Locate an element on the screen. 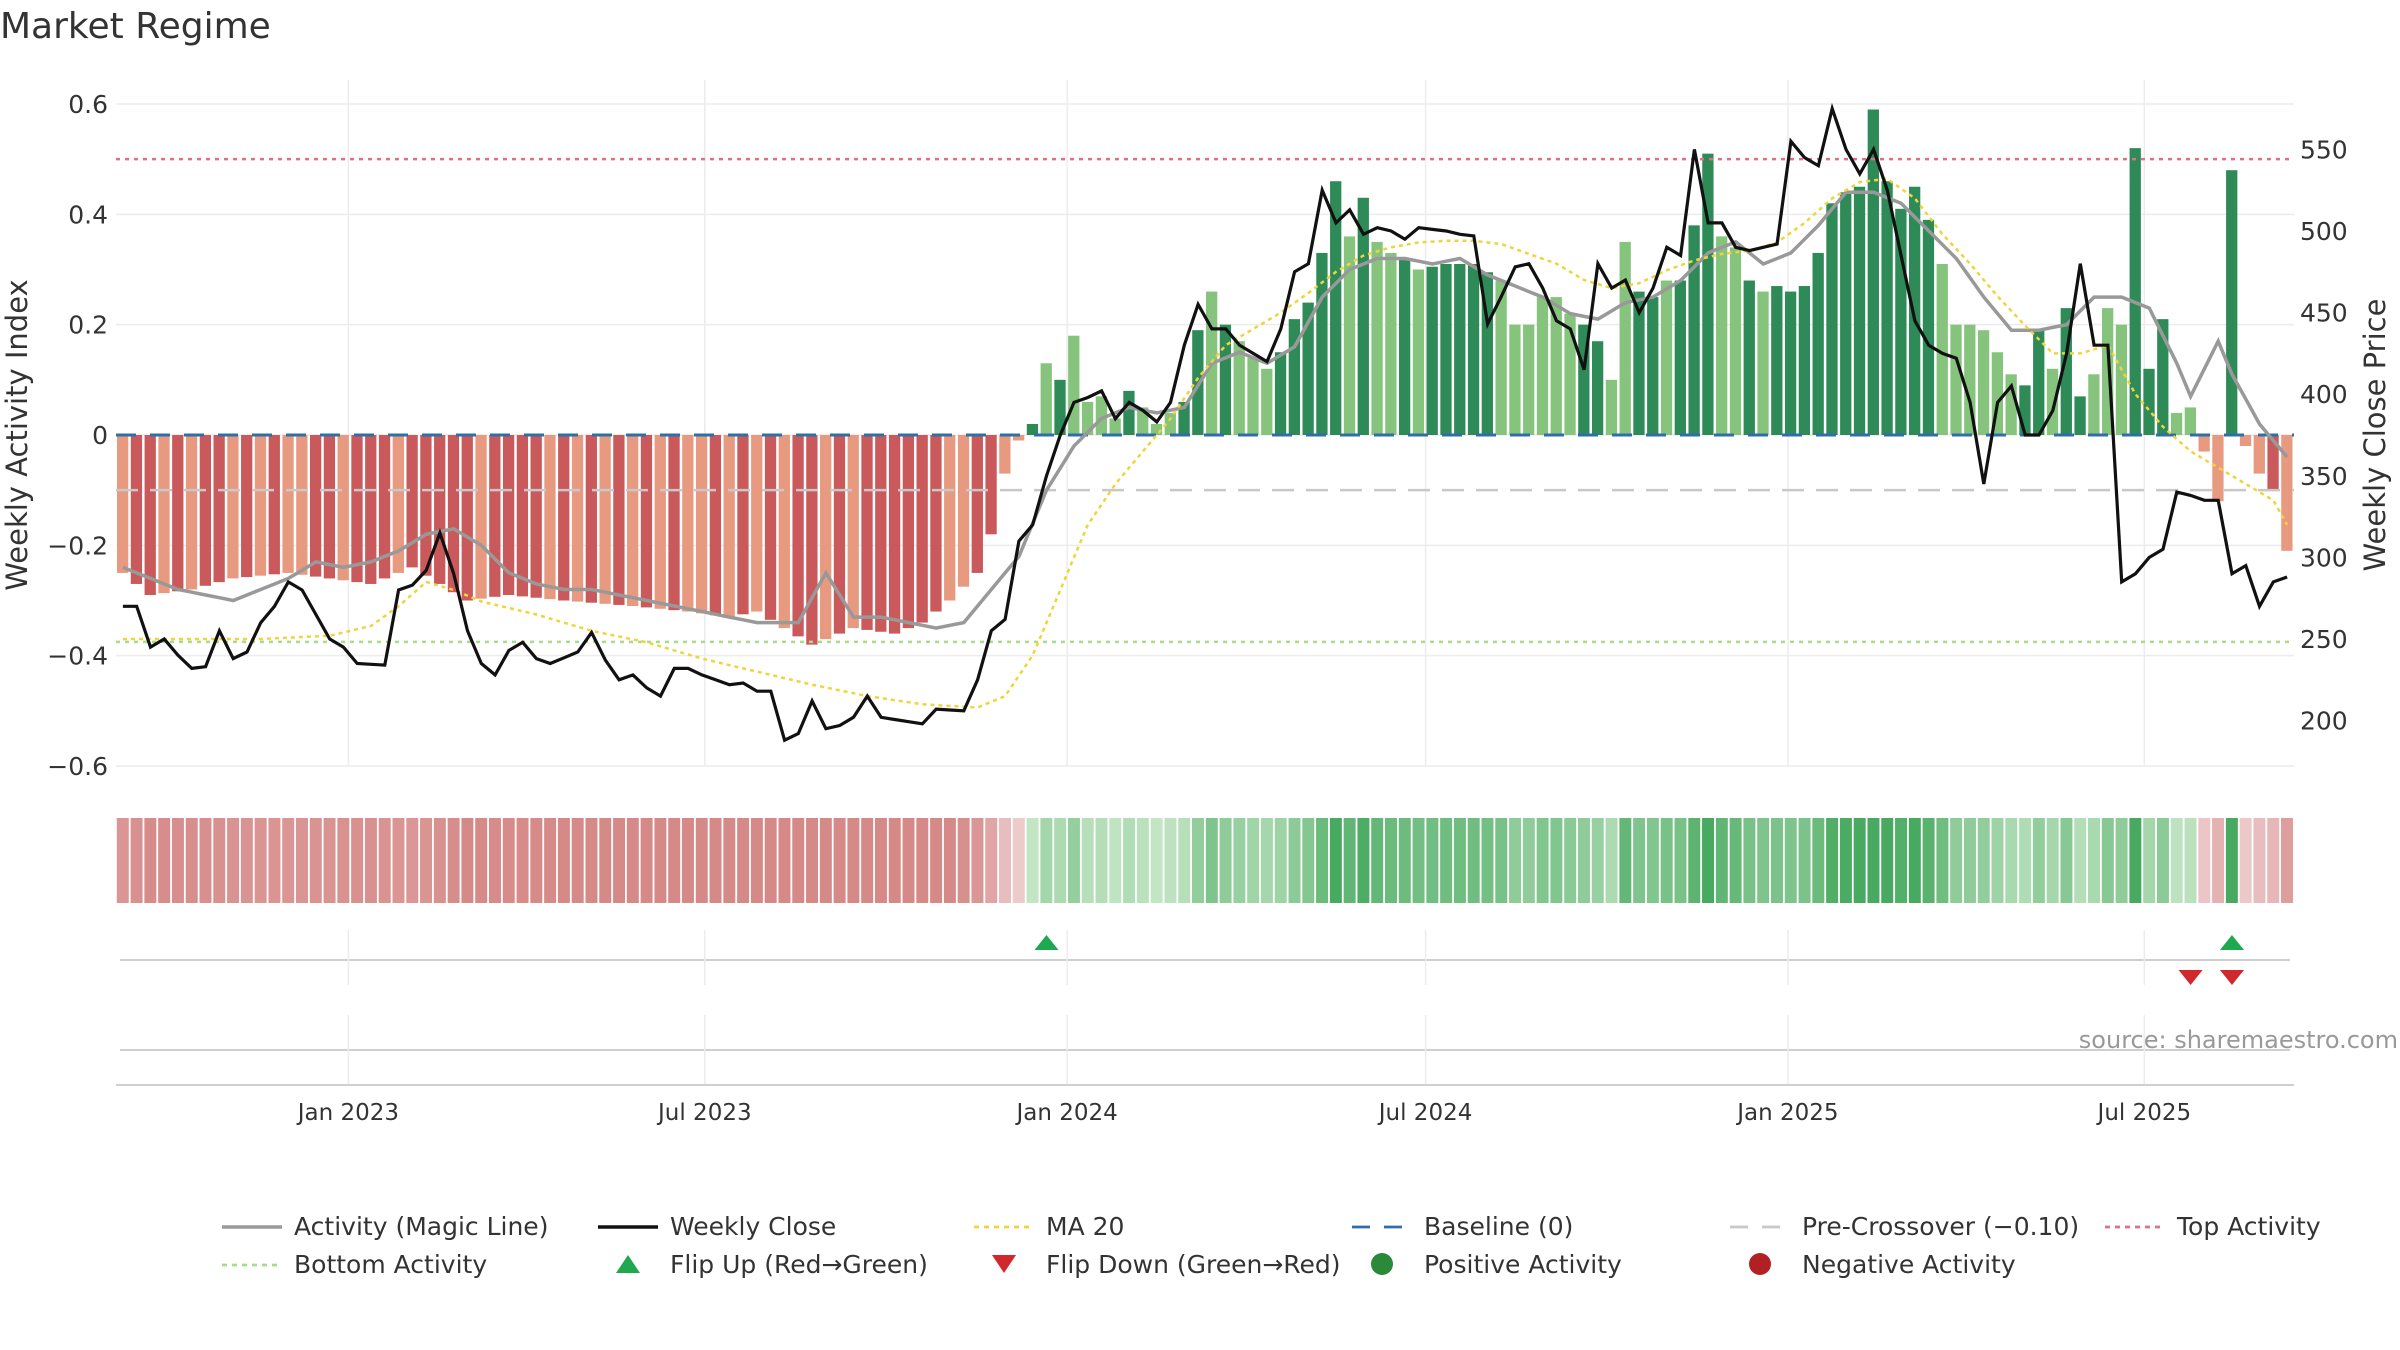 The width and height of the screenshot is (2400, 1350). legend-label: Flip Down (Green→Red) is located at coordinates (1193, 1264).